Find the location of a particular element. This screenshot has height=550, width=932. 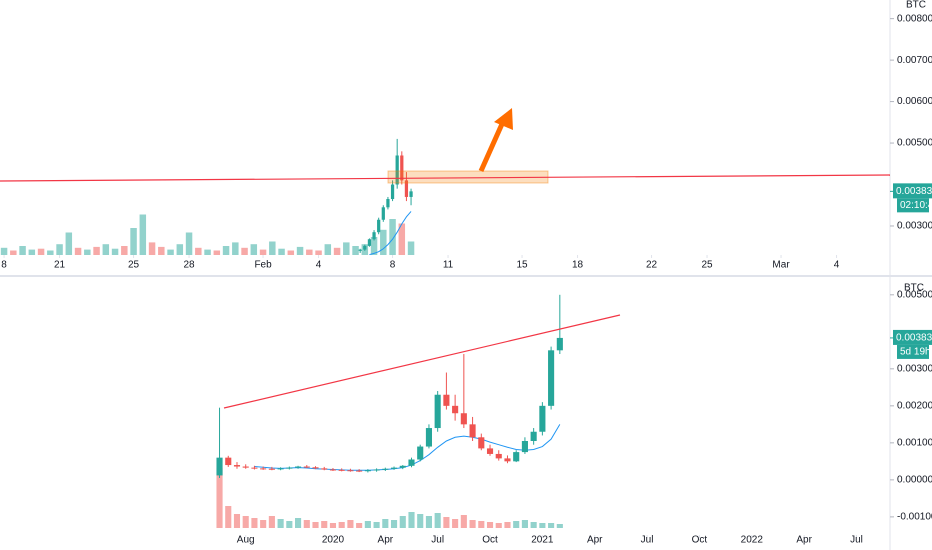

x-tick-label: 18 is located at coordinates (578, 265).